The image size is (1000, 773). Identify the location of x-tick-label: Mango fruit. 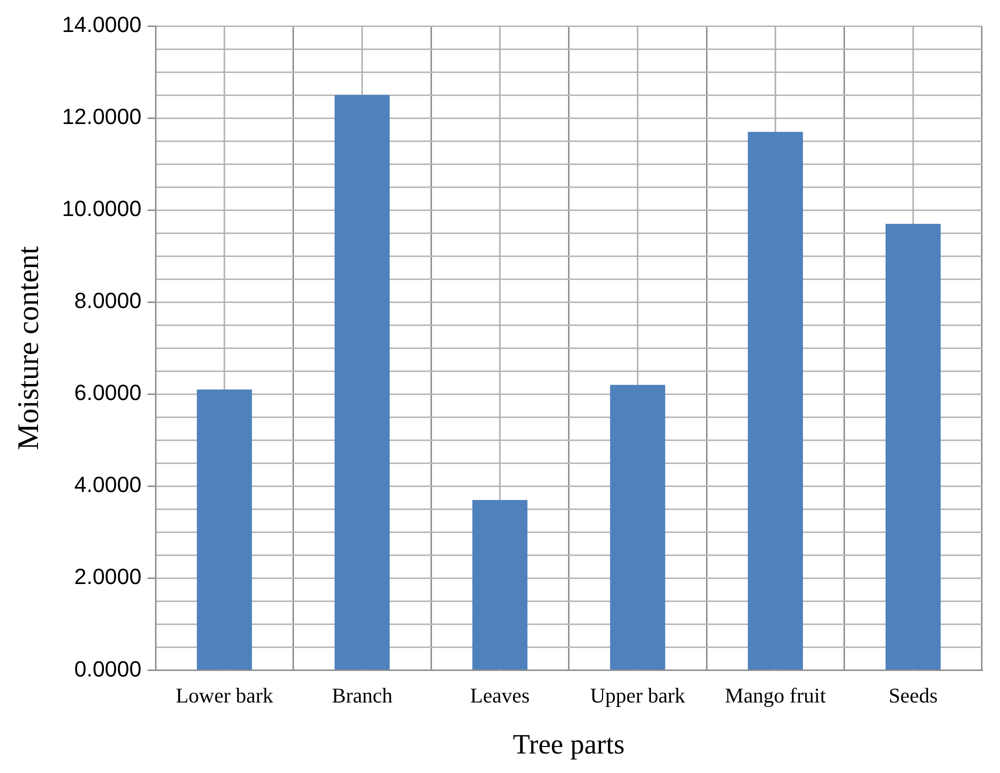
(775, 695).